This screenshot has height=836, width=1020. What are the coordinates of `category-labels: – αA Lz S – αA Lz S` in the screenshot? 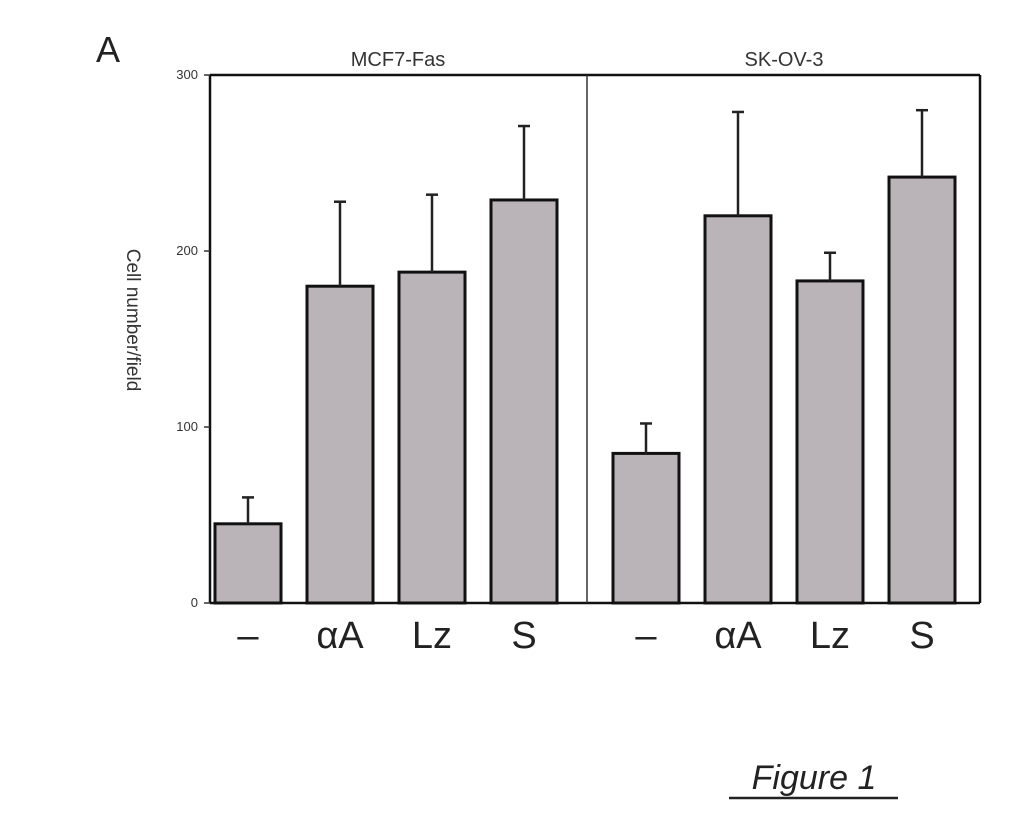 It's located at (585, 636).